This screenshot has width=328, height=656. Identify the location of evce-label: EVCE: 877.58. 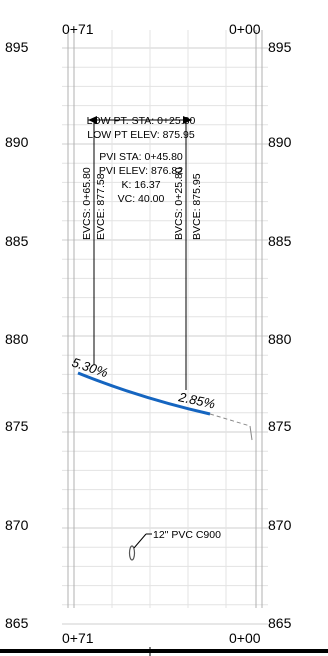
(101, 206).